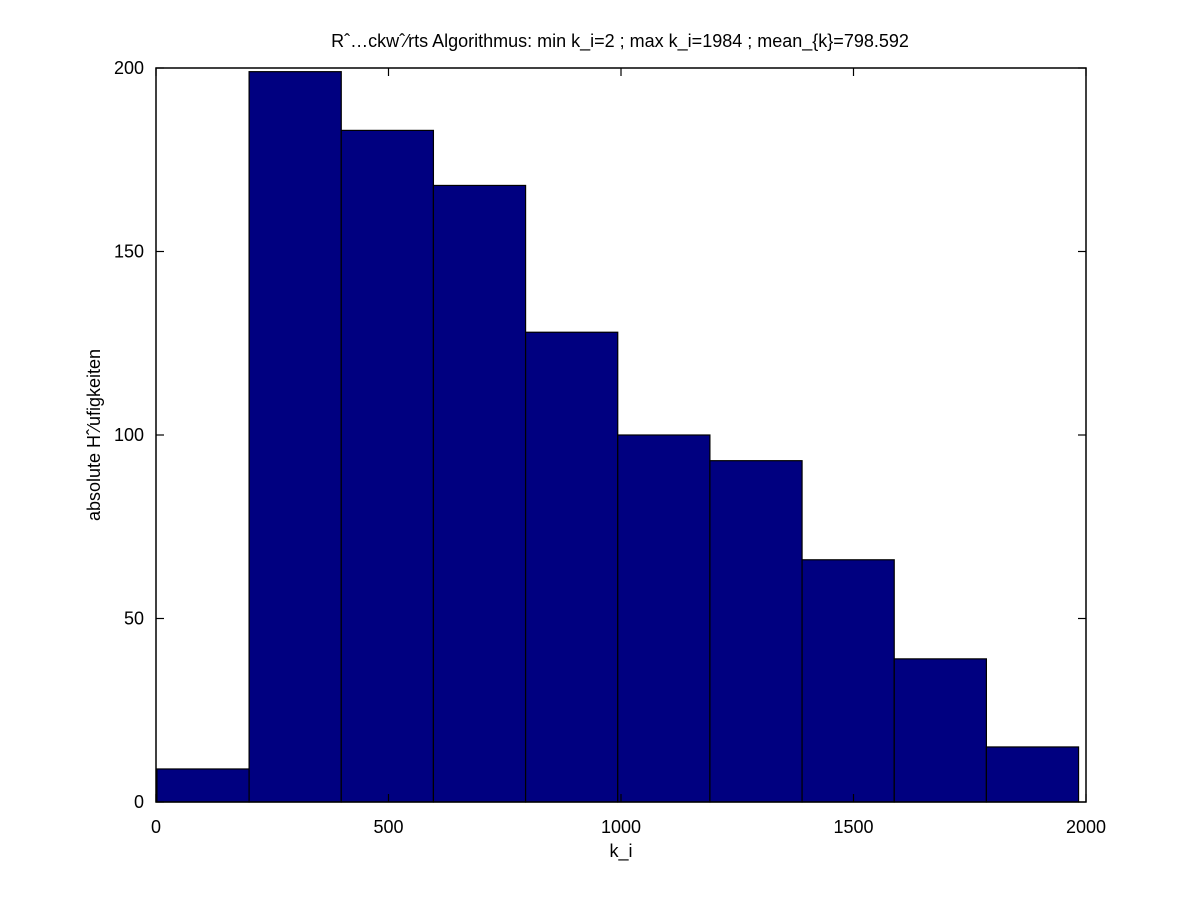 The width and height of the screenshot is (1200, 900). I want to click on x-axis-label: k_i, so click(620, 851).